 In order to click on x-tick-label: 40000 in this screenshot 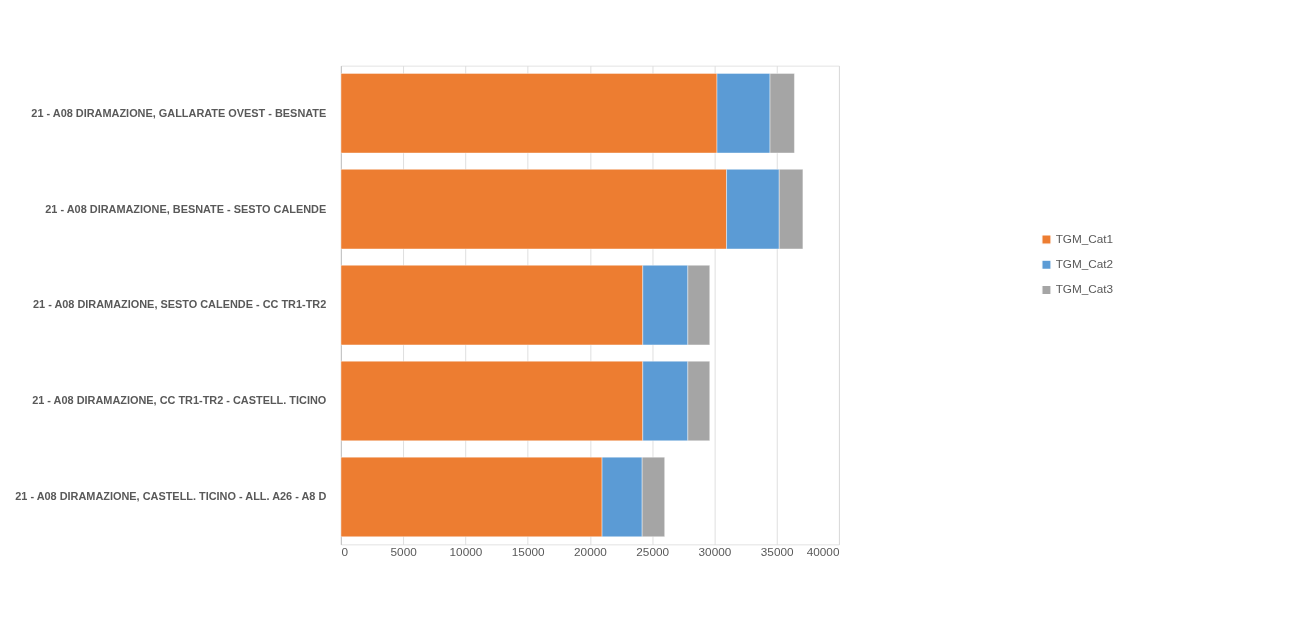, I will do `click(823, 551)`.